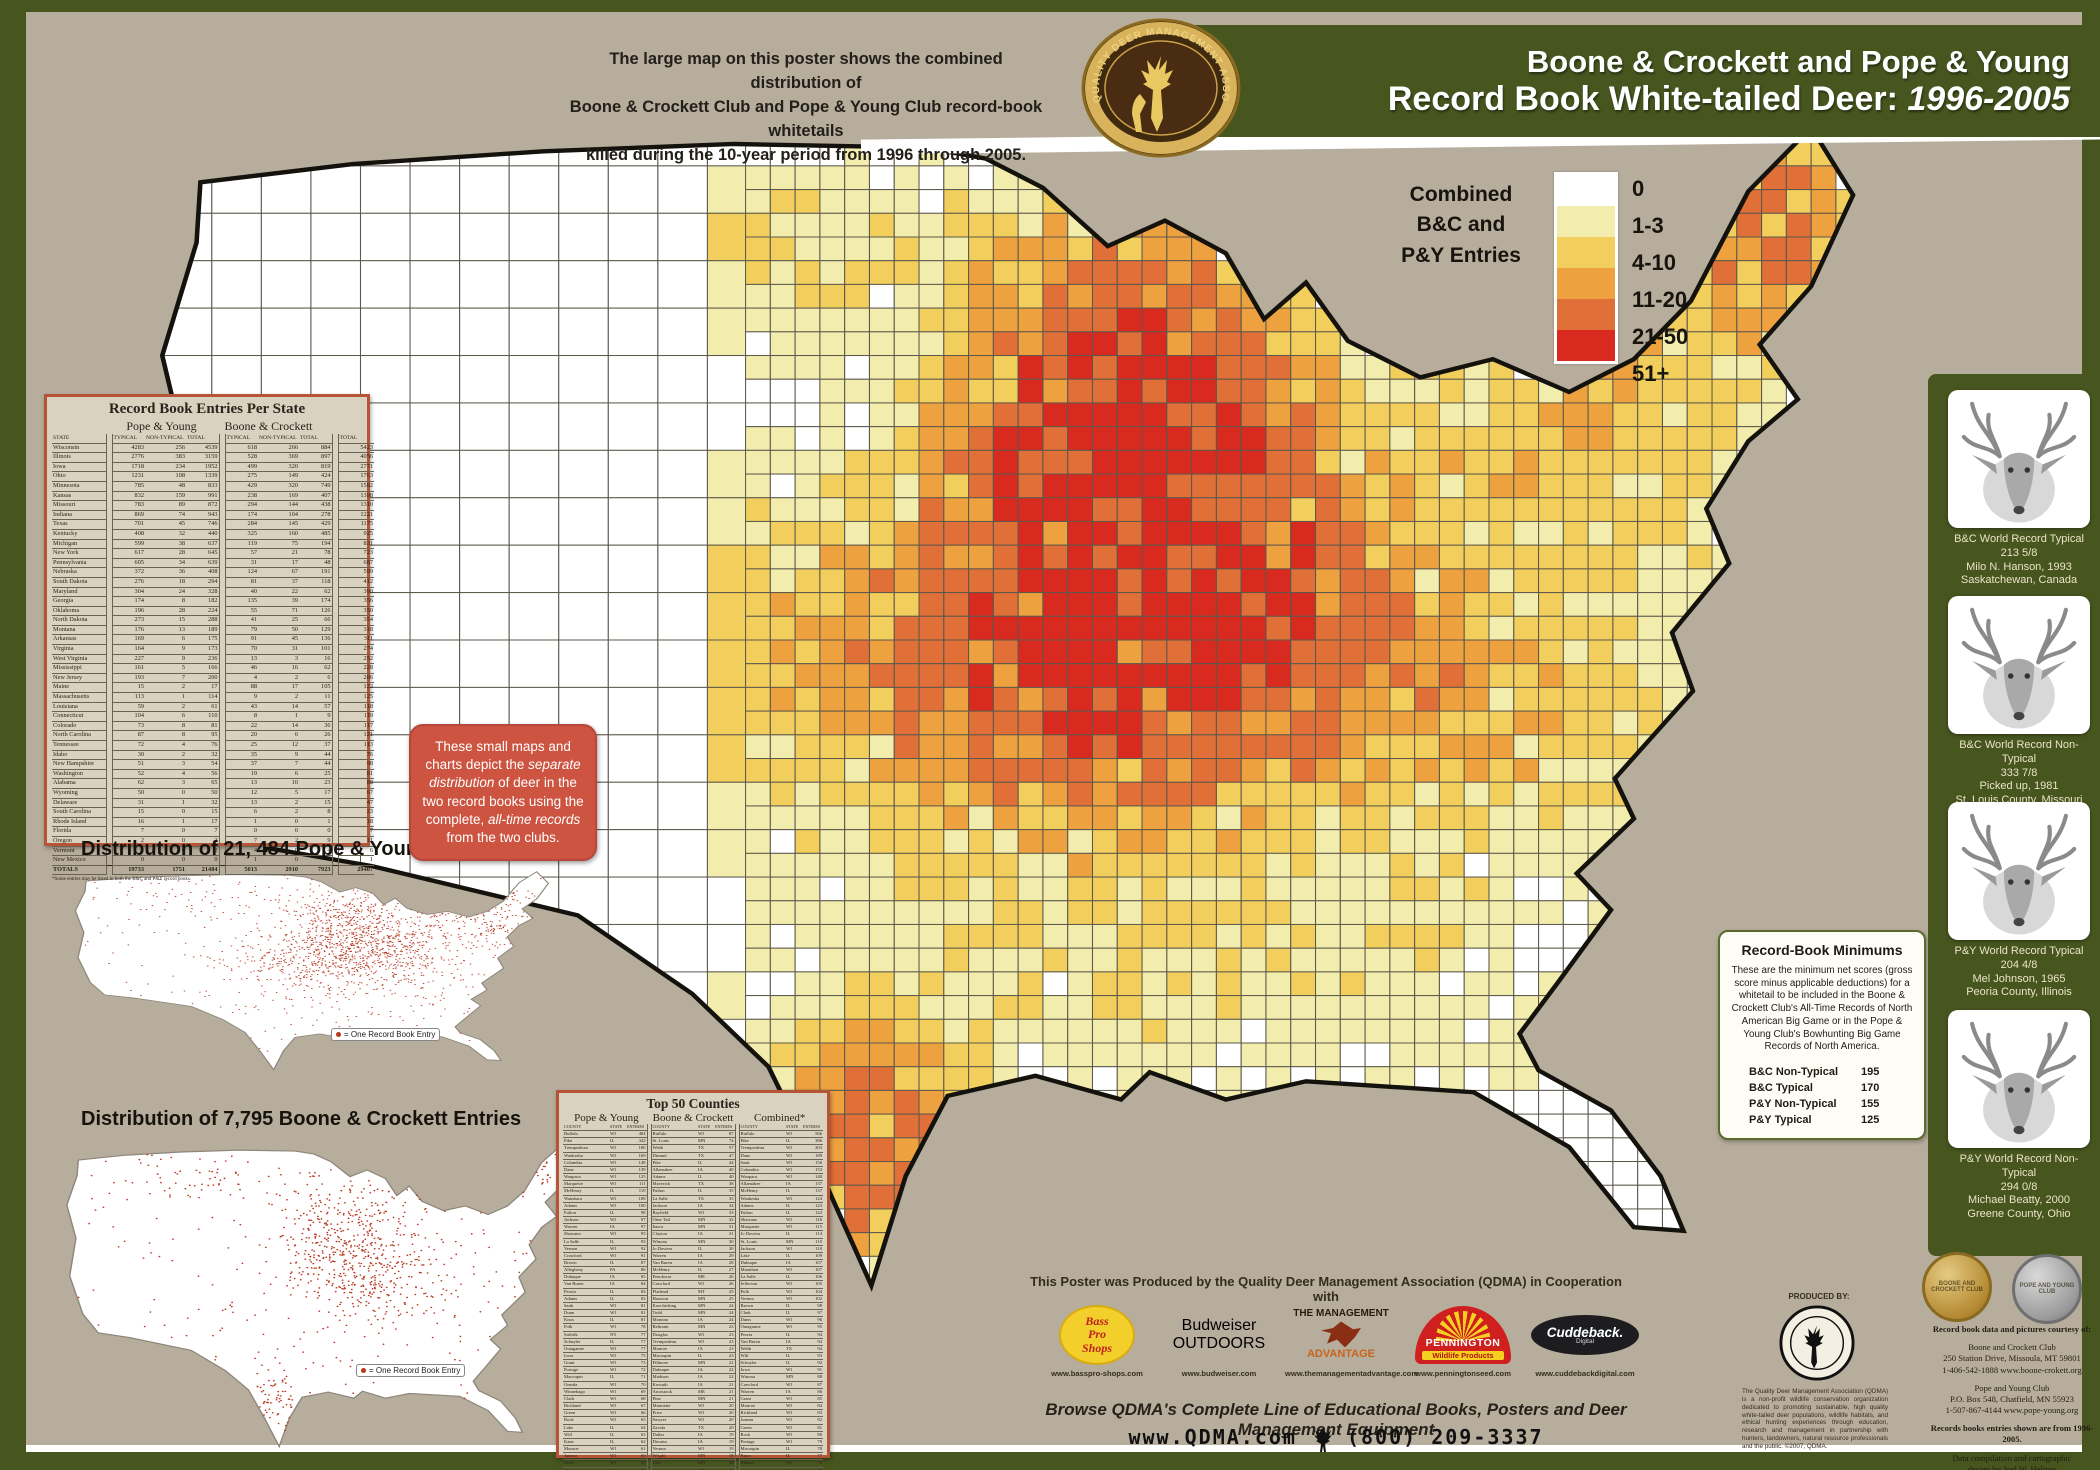  I want to click on cuddeback-logo: Cuddeback. Digital, so click(1585, 1335).